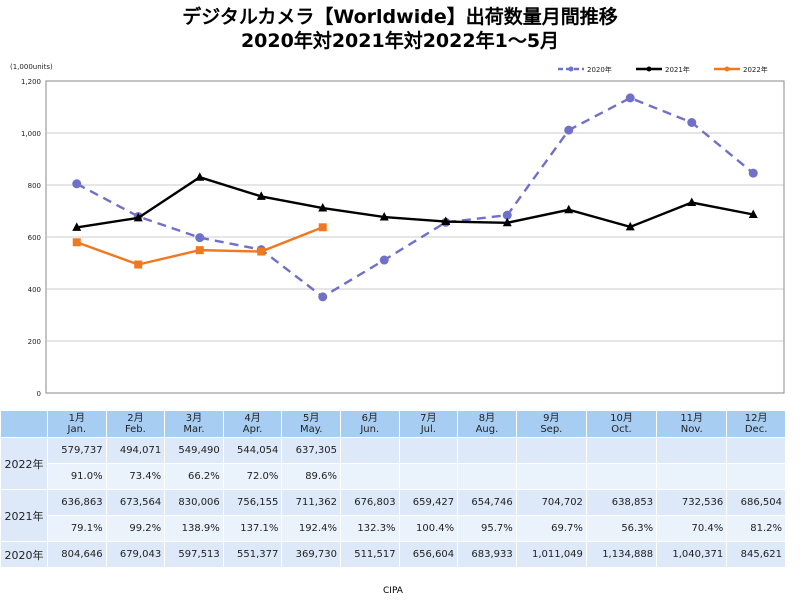 Image resolution: width=800 pixels, height=600 pixels. I want to click on pct-cell: 137.1%, so click(252, 528).